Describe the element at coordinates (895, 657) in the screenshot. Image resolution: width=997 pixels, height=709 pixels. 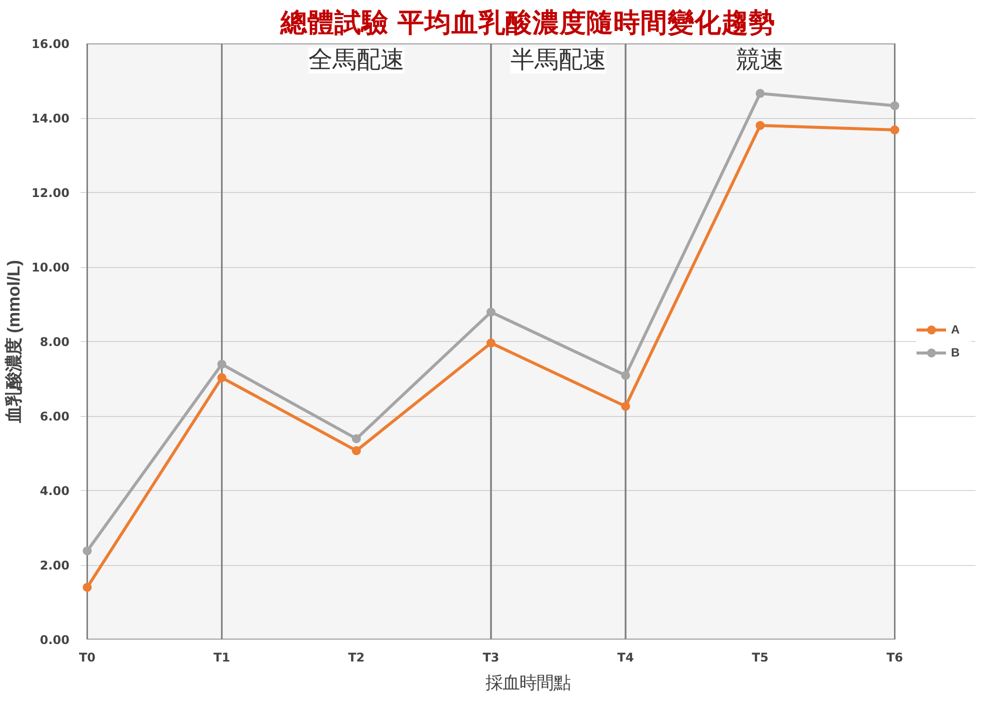
I see `x-tick-label: T6` at that location.